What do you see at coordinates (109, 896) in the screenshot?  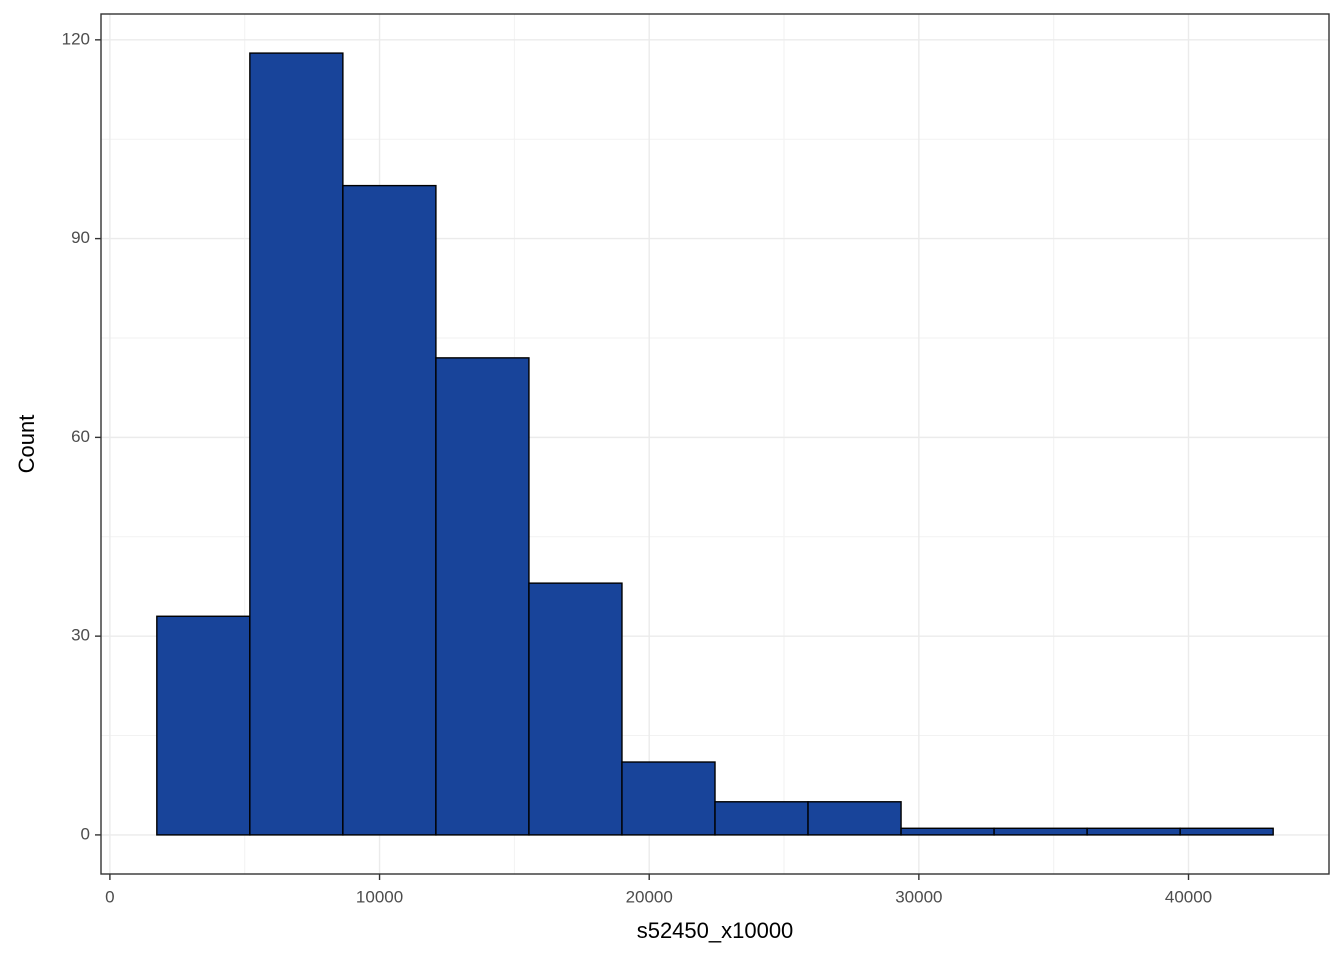 I see `x-tick-label: 0` at bounding box center [109, 896].